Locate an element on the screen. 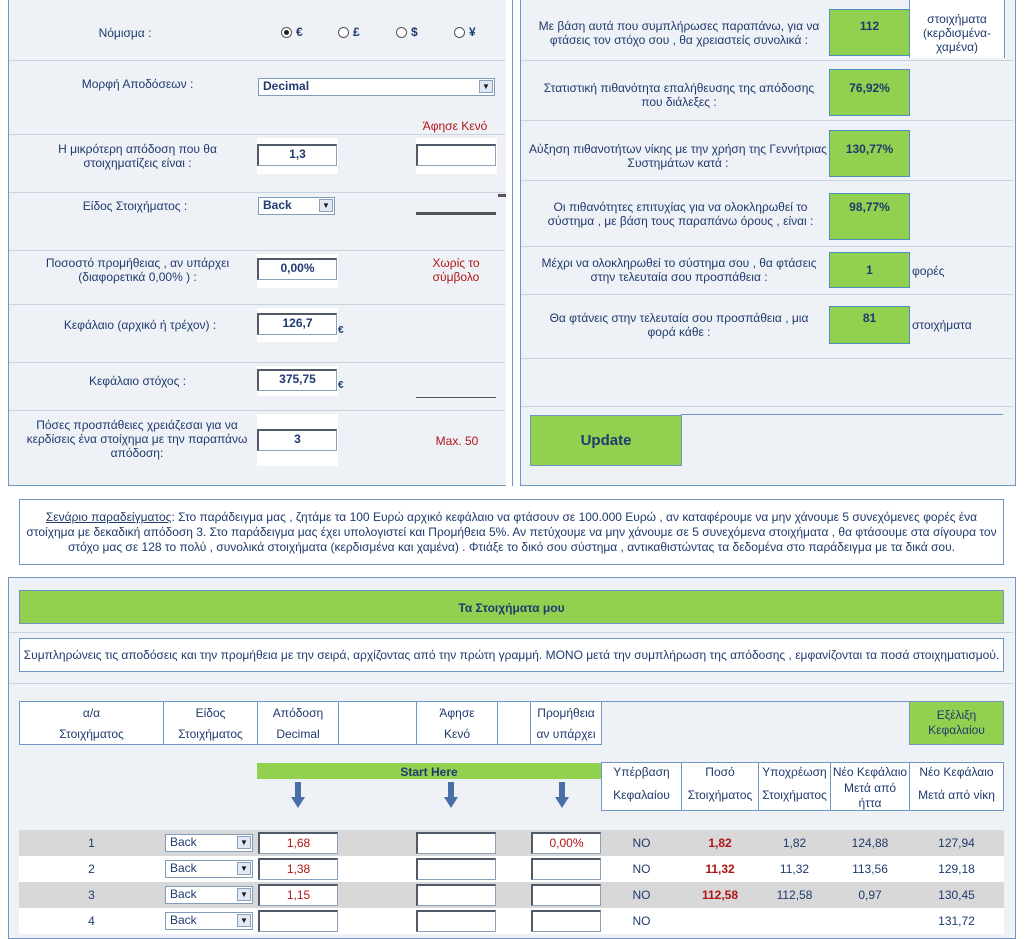 The height and width of the screenshot is (939, 1026). row-exceed: NO is located at coordinates (641, 869).